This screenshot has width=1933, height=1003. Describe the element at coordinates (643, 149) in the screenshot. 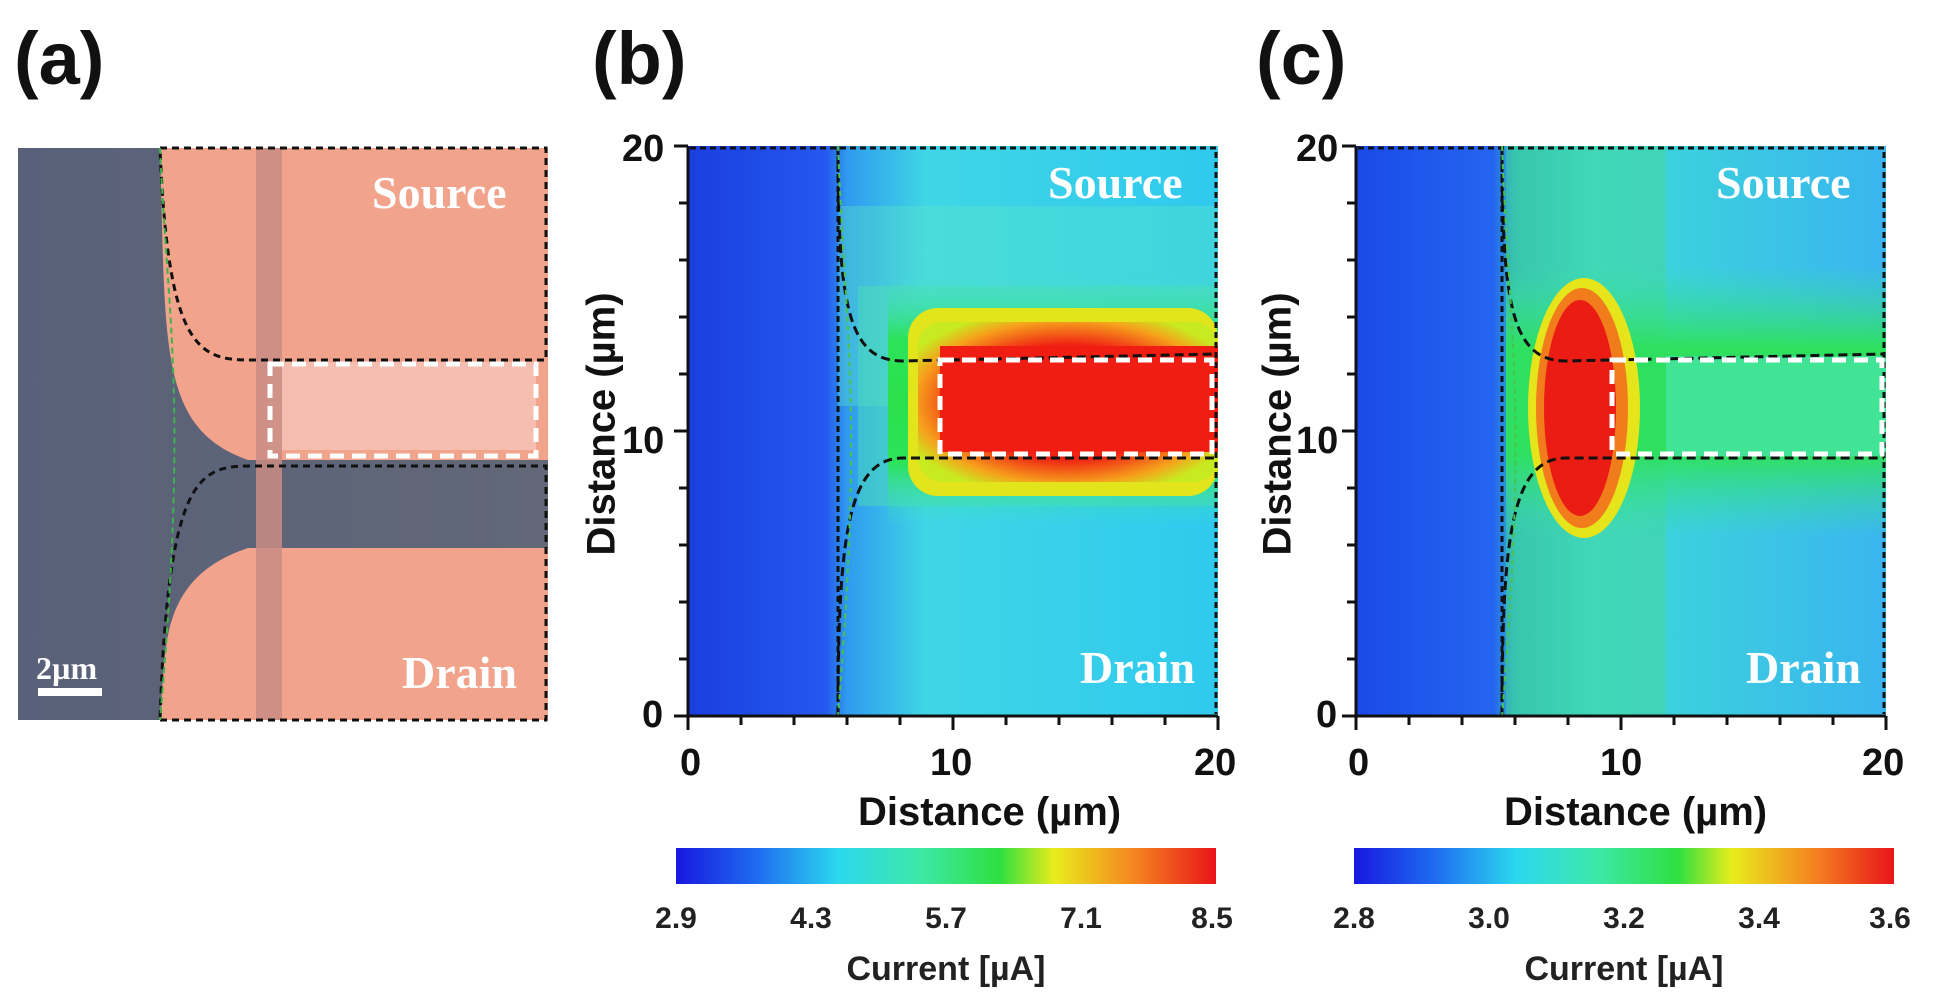

I see `panel-b-ytick-20: 20` at that location.